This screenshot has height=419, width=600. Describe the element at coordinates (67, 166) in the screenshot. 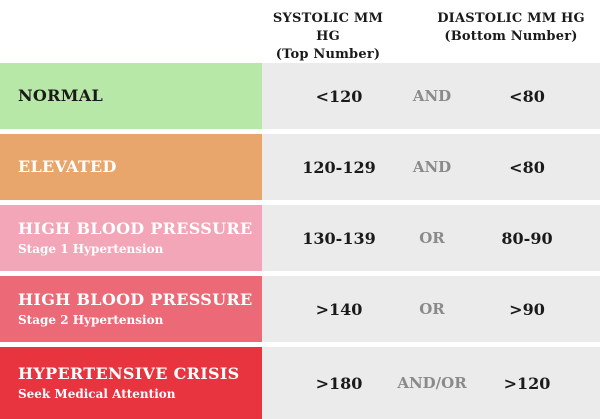

I see `category-name: ELEVATED` at that location.